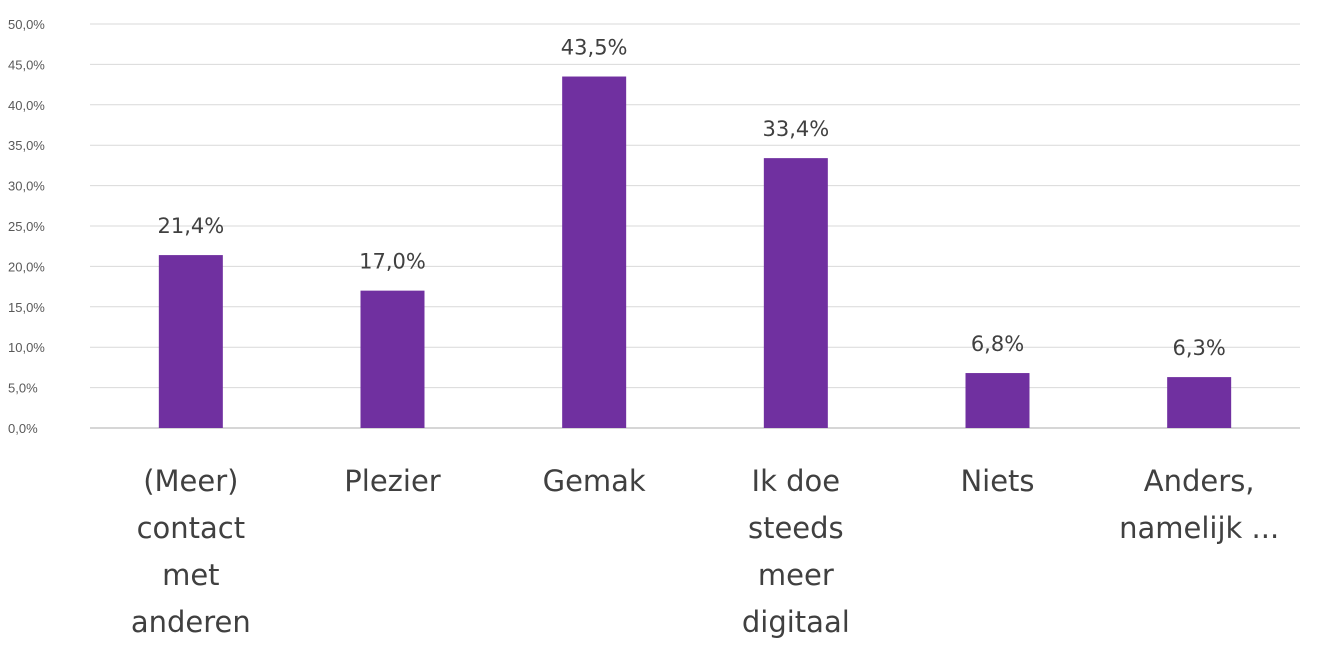  I want to click on category-label: Anders,, so click(1199, 481).